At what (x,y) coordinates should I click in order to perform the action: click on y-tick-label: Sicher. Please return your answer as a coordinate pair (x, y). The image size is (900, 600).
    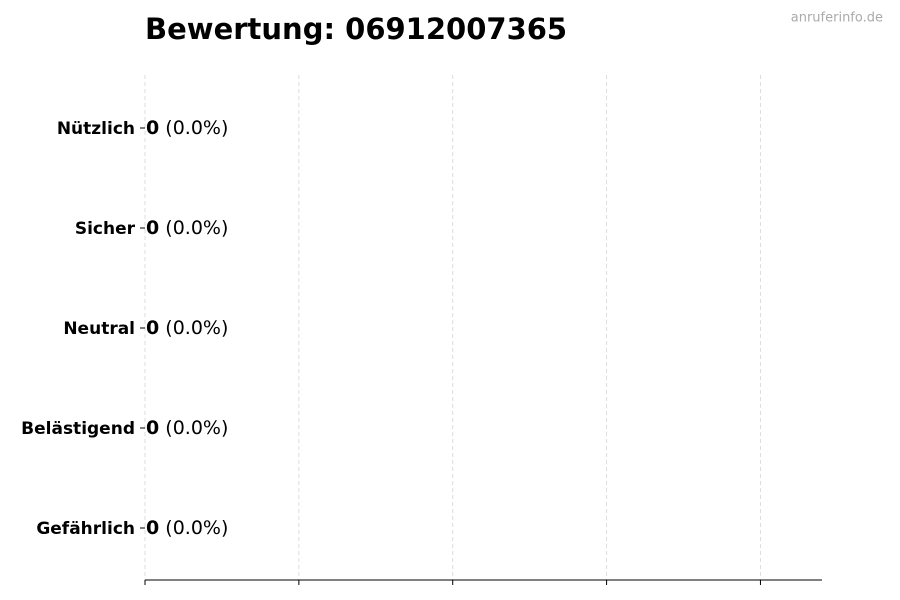
    Looking at the image, I should click on (105, 229).